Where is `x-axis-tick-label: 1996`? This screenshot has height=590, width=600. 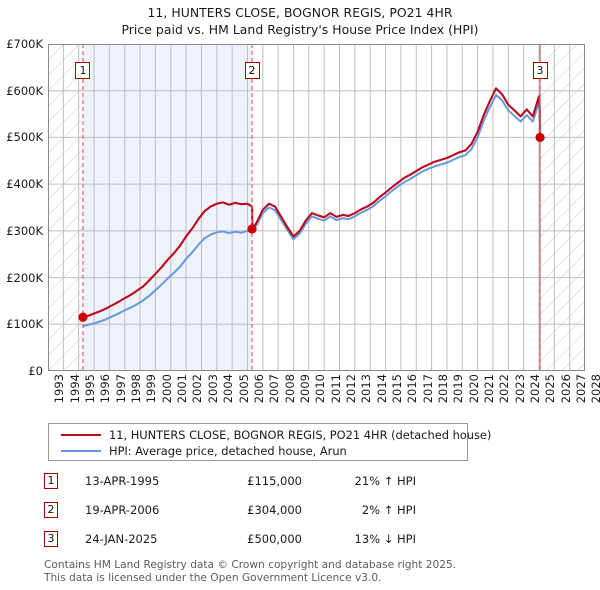 x-axis-tick-label: 1996 is located at coordinates (105, 389).